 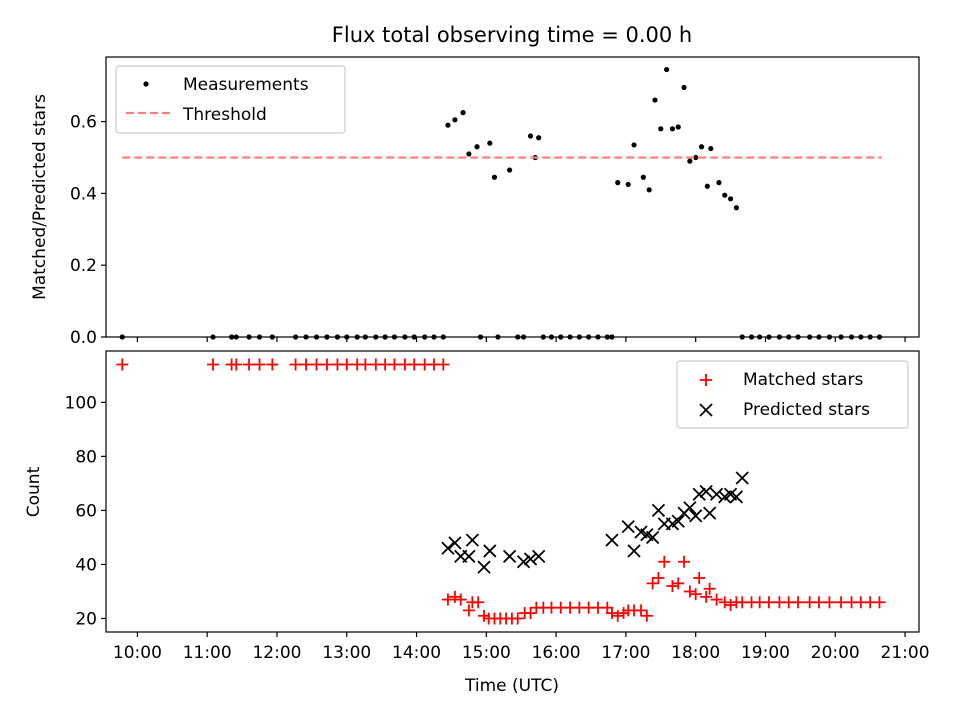 I want to click on x-tick-label: 18:00, so click(x=695, y=653).